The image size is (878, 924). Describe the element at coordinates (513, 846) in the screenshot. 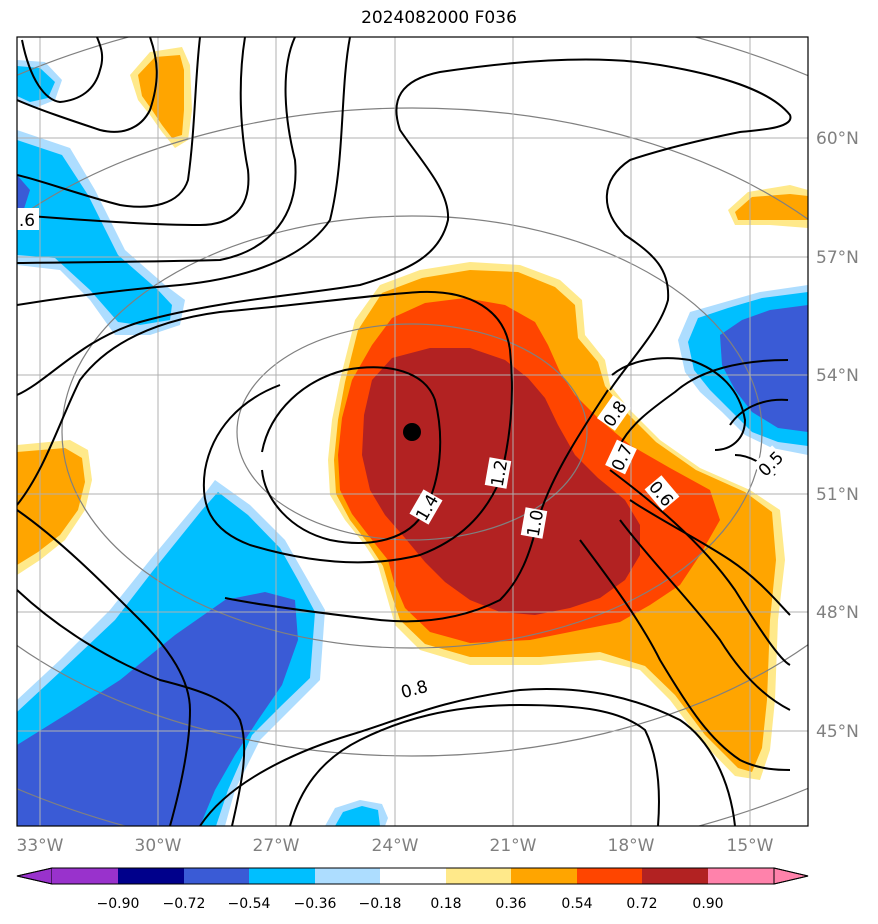

I see `lon-label: 21°W` at that location.